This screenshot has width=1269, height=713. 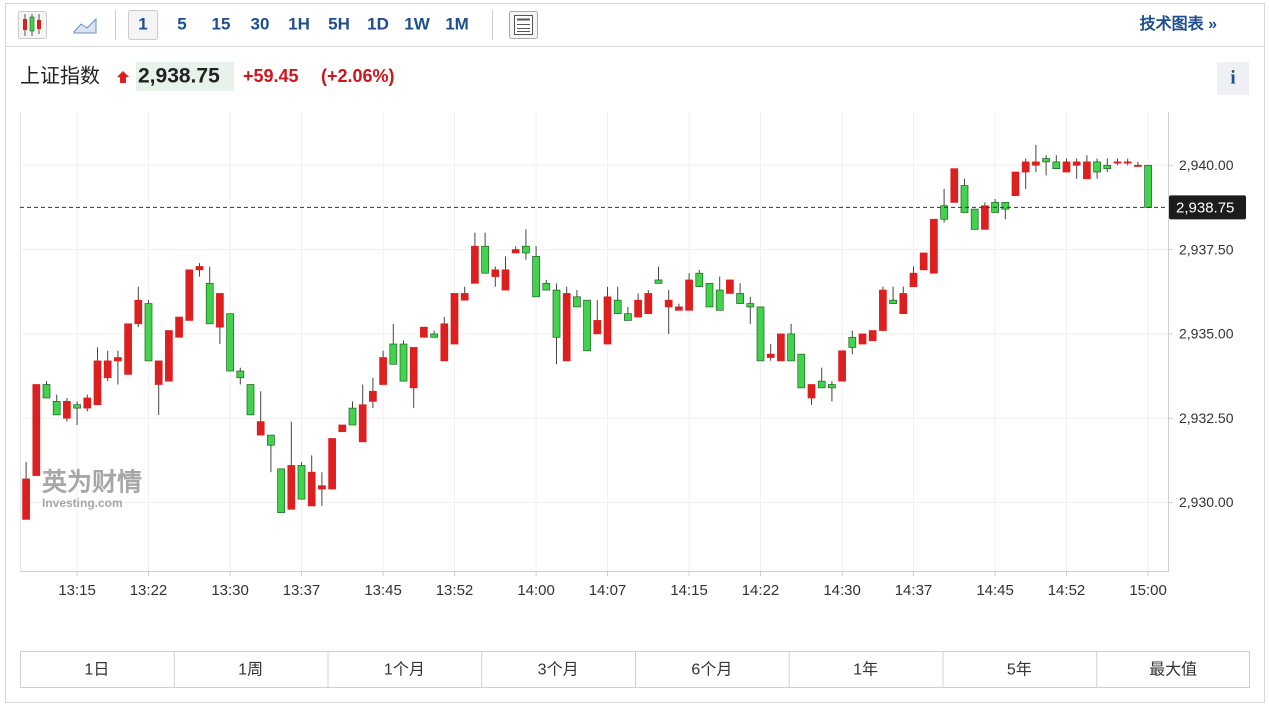 I want to click on x-tick-label: 13:15, so click(x=77, y=590).